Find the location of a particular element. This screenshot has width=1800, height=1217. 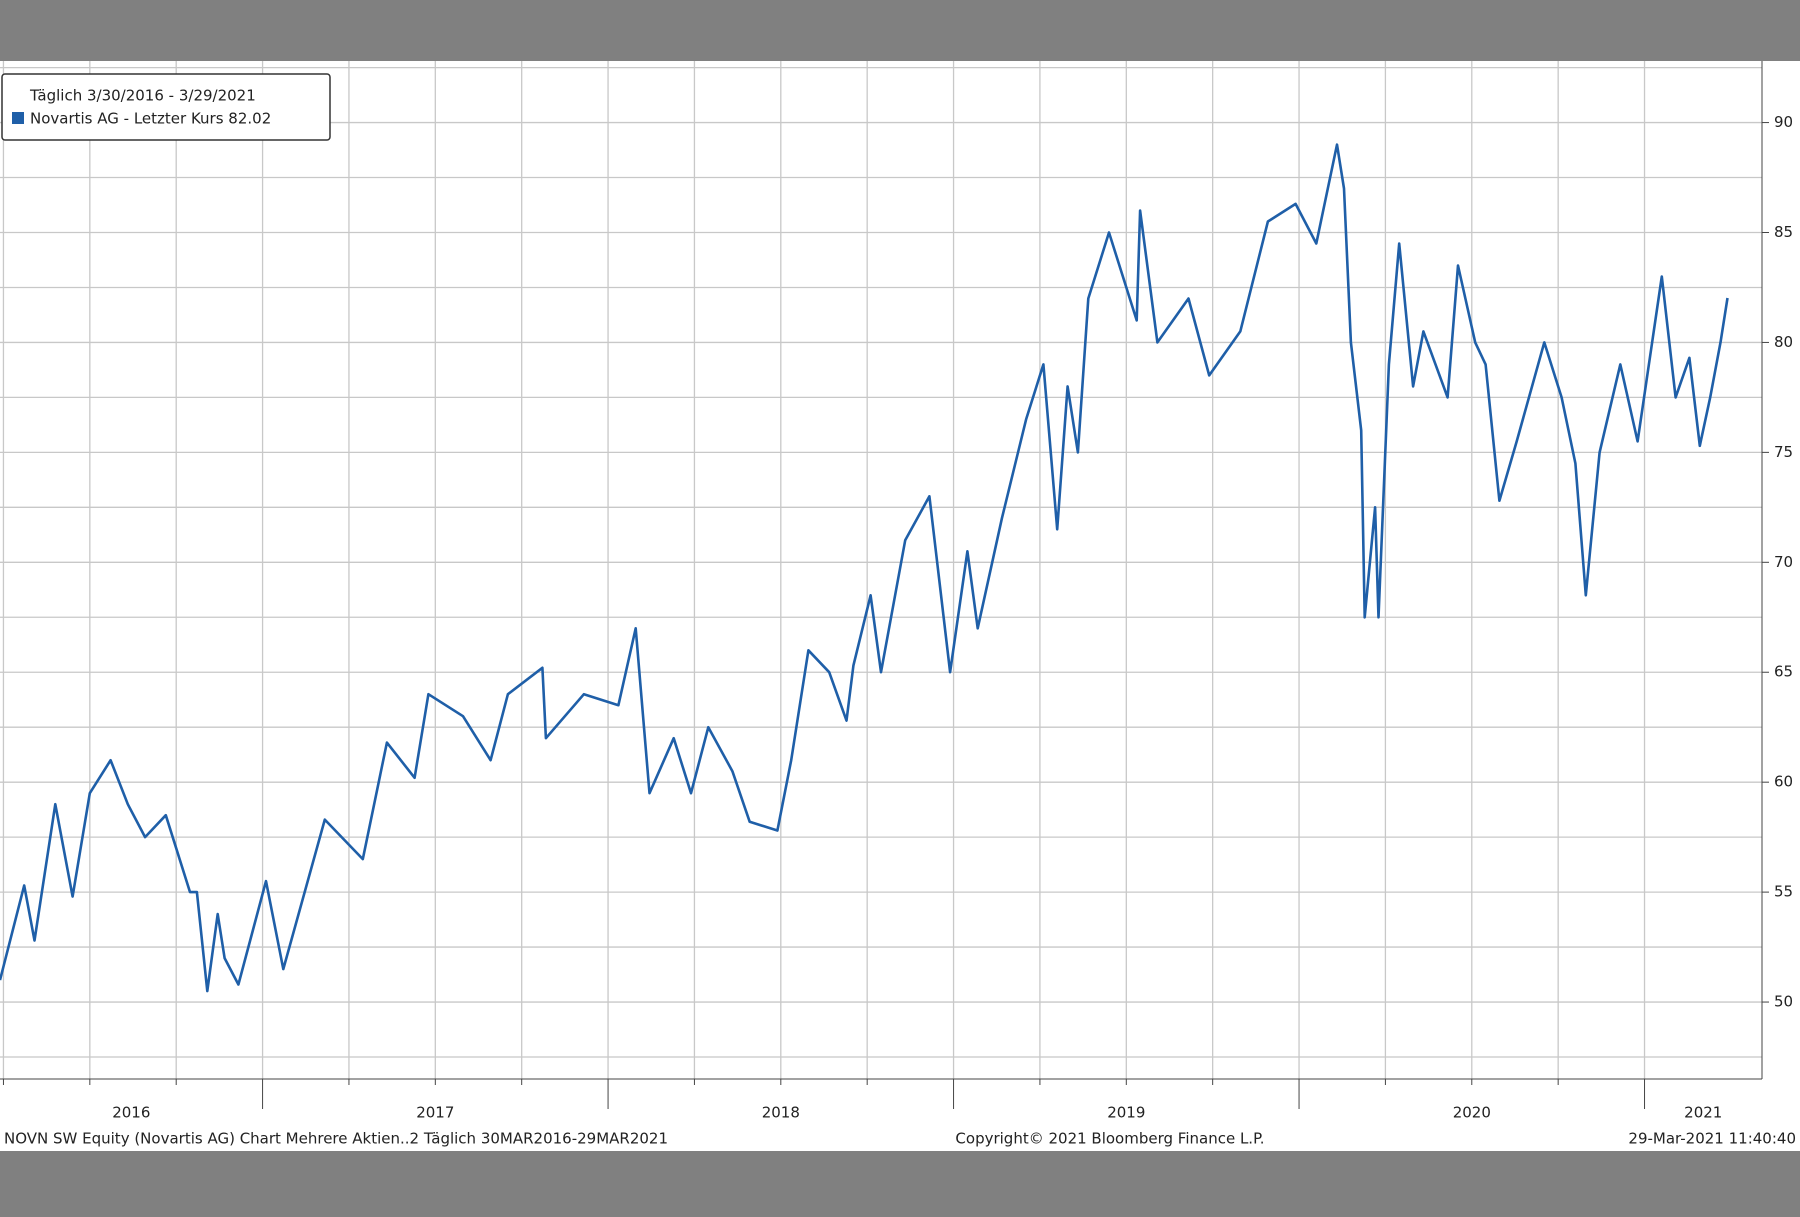

legend-swatch is located at coordinates (18, 118).